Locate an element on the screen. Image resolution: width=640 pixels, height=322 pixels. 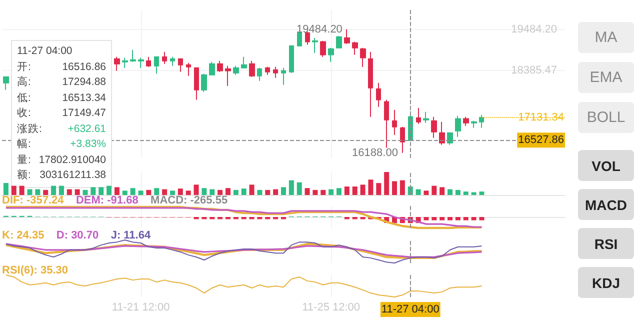
text: VOL is located at coordinates (606, 165).